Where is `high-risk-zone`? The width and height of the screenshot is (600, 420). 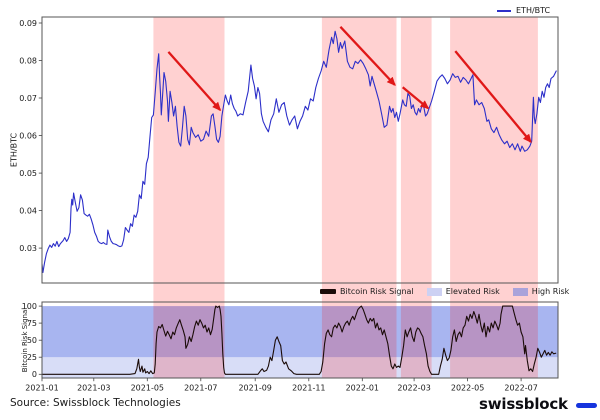 high-risk-zone is located at coordinates (300, 332).